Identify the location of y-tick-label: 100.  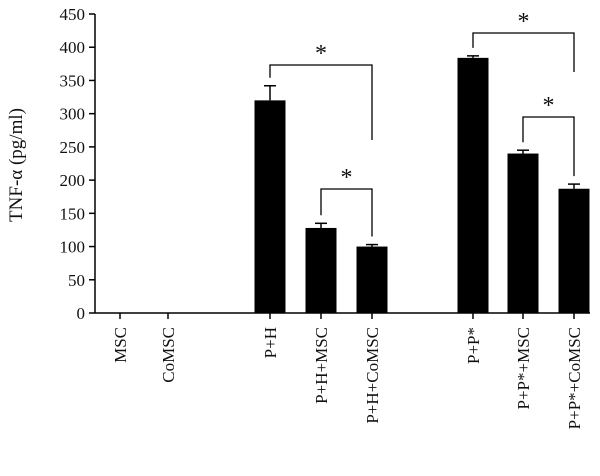
(73, 247).